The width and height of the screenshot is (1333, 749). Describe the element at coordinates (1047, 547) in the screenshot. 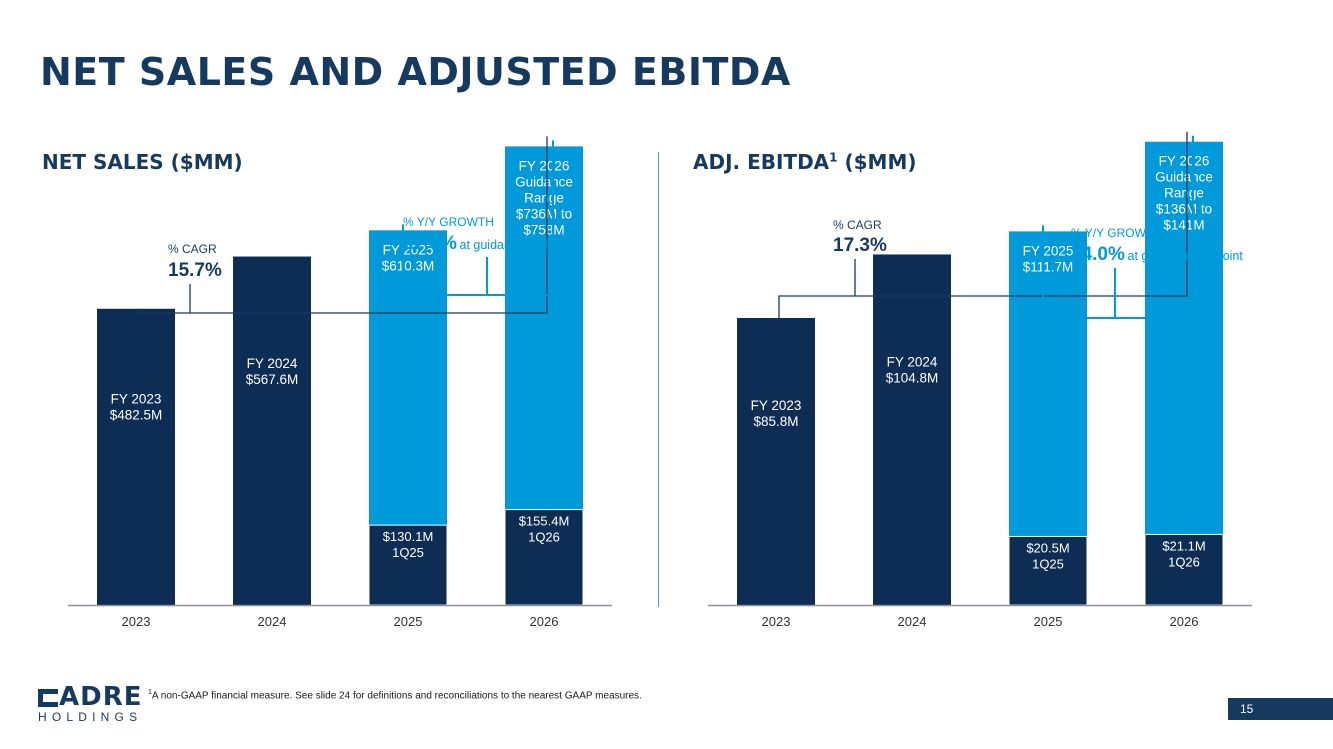

I see `adj-ebitda-quarter-label-2025-0: $20.5M` at that location.